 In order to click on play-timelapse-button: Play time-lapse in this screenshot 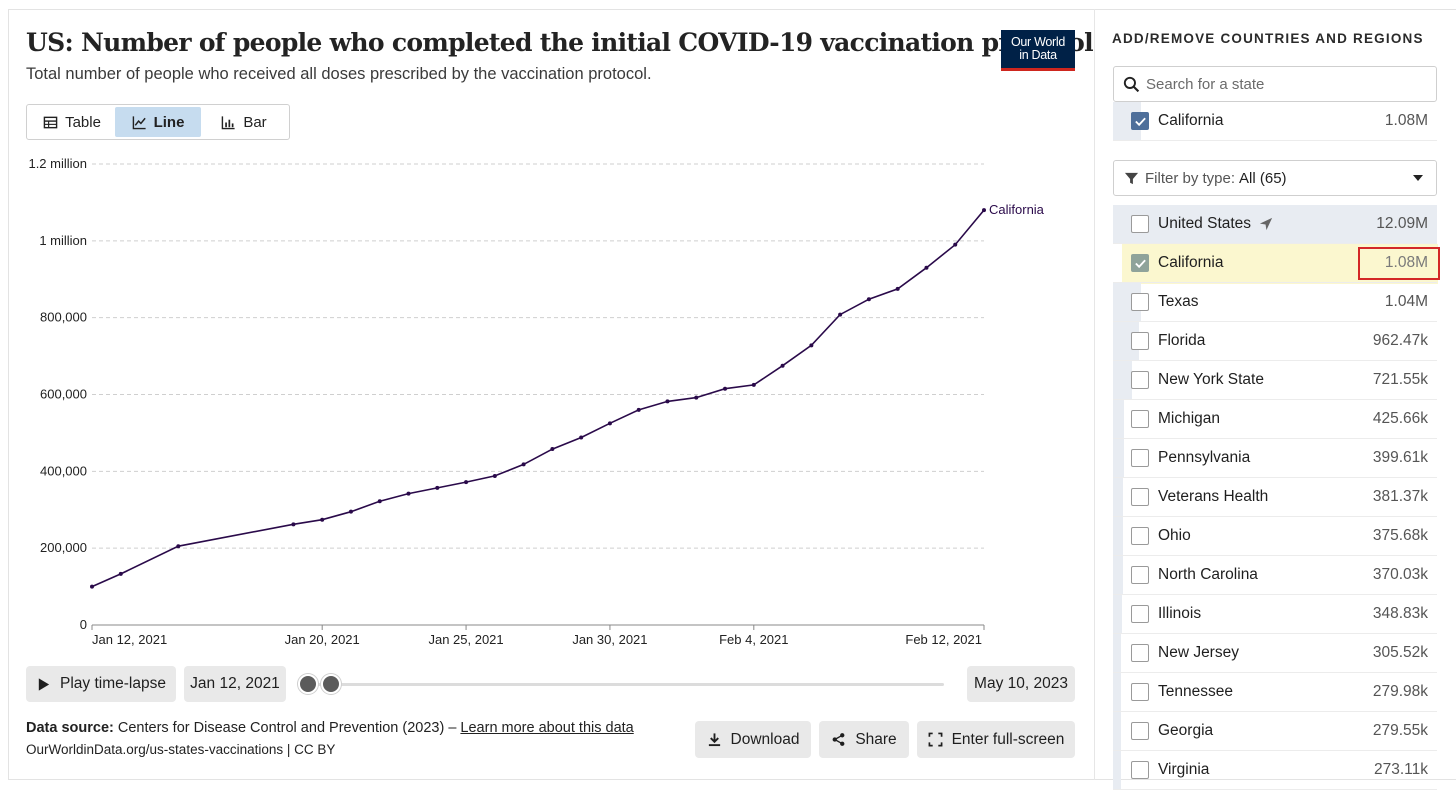, I will do `click(101, 684)`.